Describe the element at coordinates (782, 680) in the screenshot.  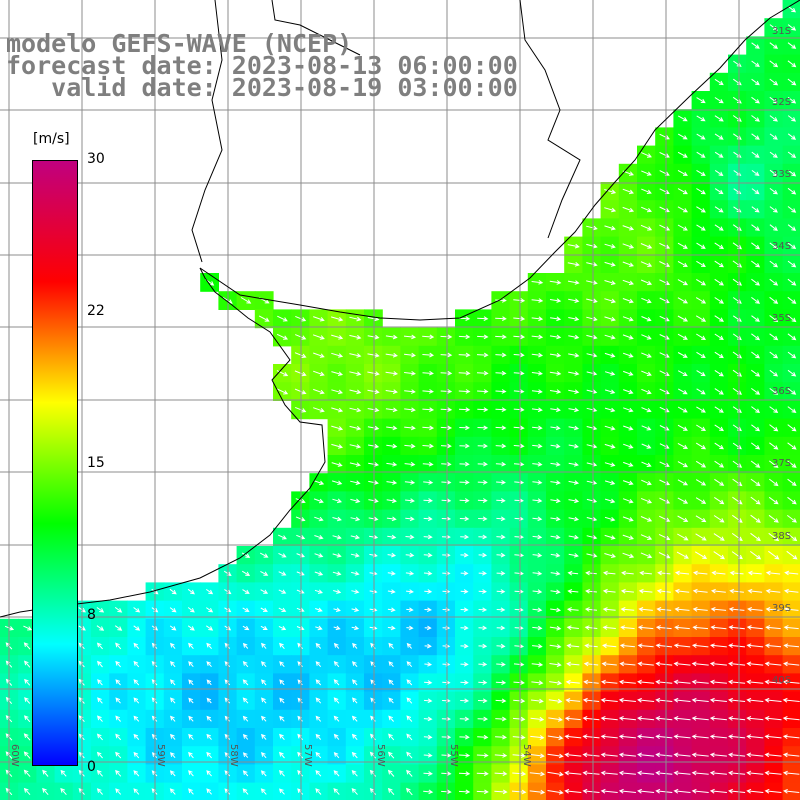
I see `lat-label-40s: 40S` at that location.